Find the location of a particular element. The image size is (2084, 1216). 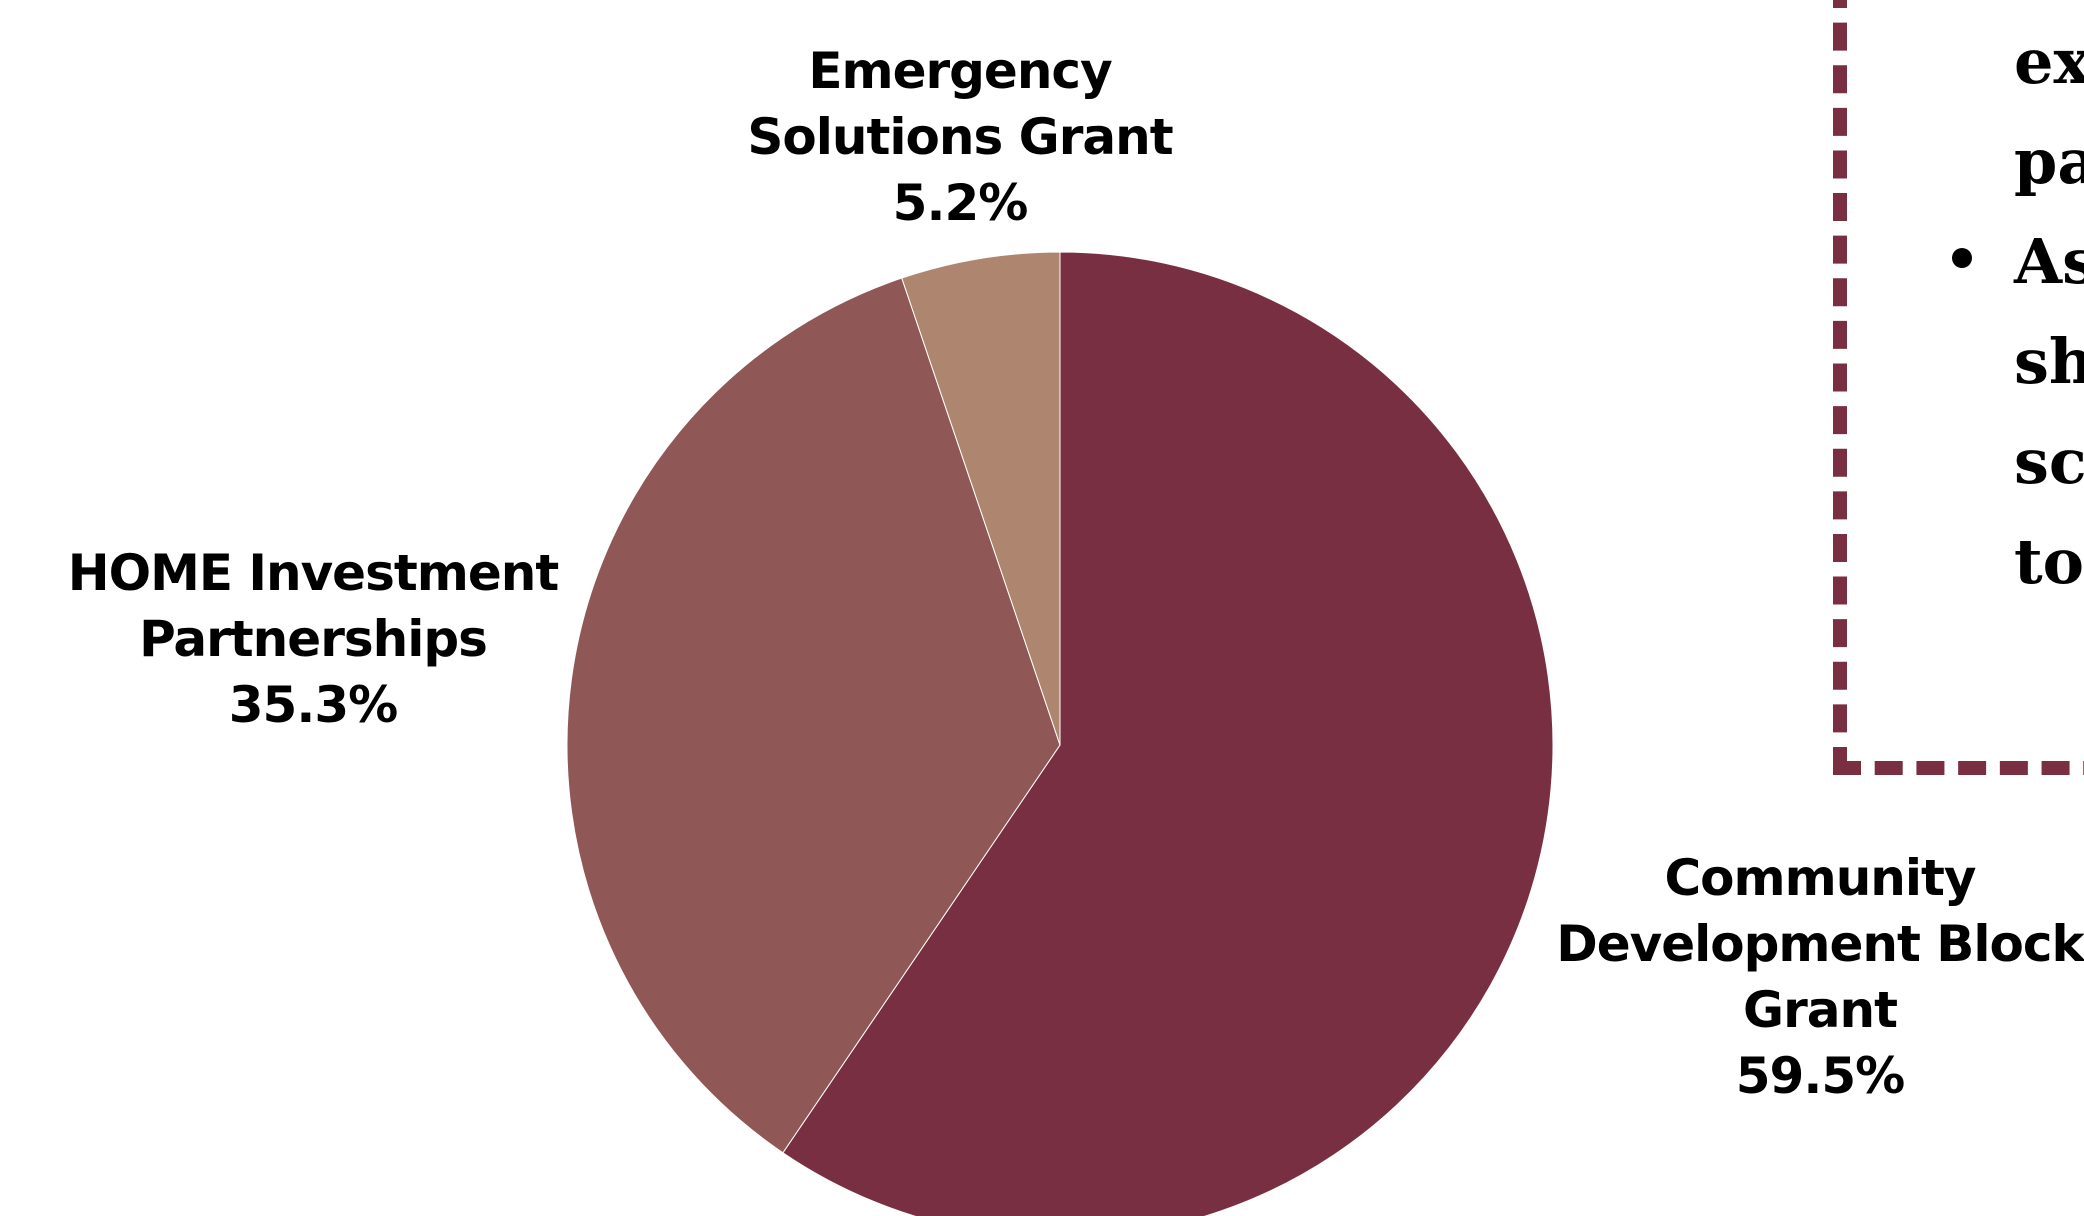

panel-line: to r is located at coordinates (2049, 561).